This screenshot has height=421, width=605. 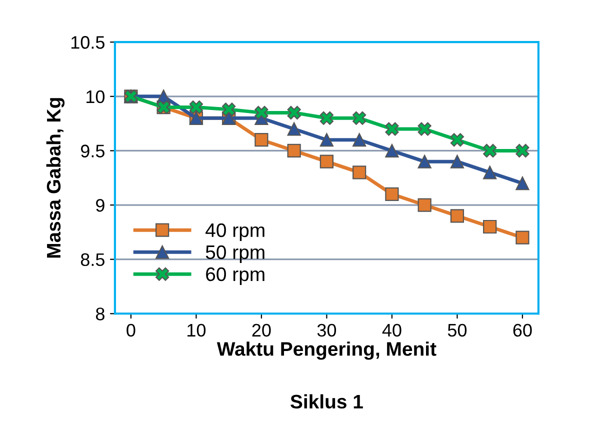 What do you see at coordinates (457, 330) in the screenshot?
I see `x-tick-label: 50` at bounding box center [457, 330].